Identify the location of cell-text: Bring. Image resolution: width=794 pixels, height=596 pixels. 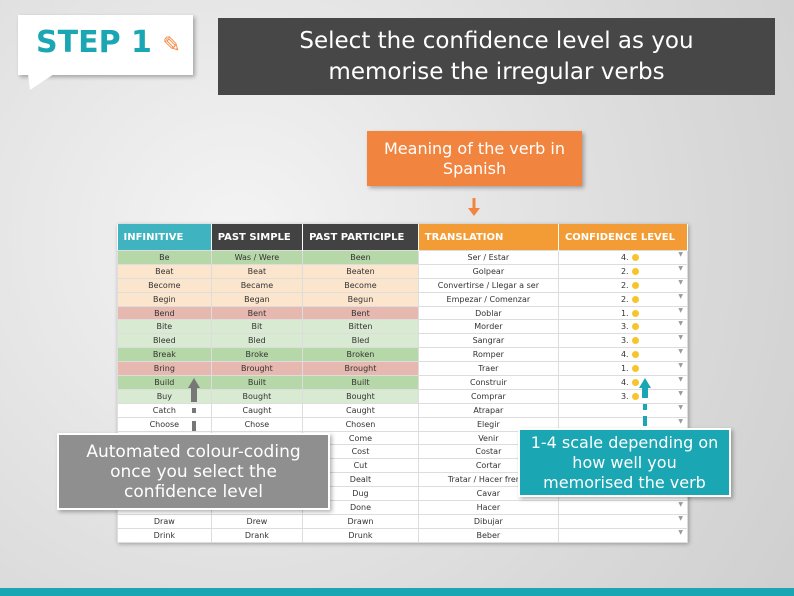
(164, 369).